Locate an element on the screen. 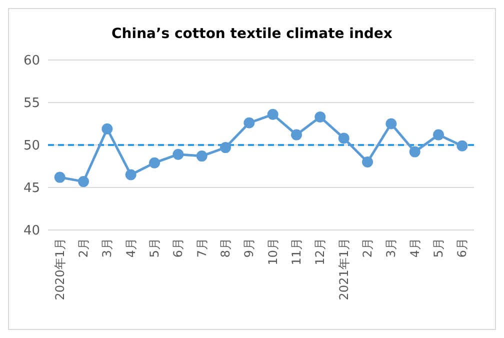  x-tick-label: 9月 is located at coordinates (249, 248).